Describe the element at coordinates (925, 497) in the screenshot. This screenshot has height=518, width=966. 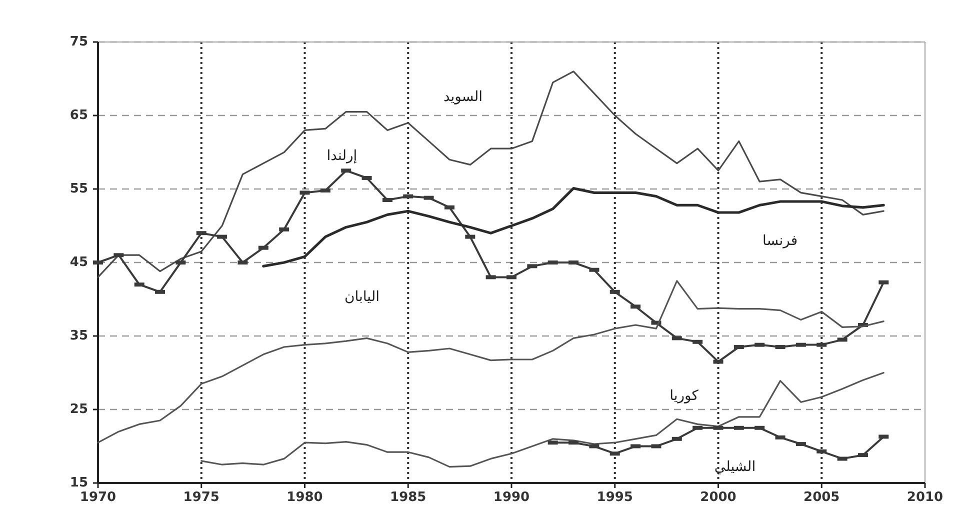
I see `x-tick-label: 2010` at that location.